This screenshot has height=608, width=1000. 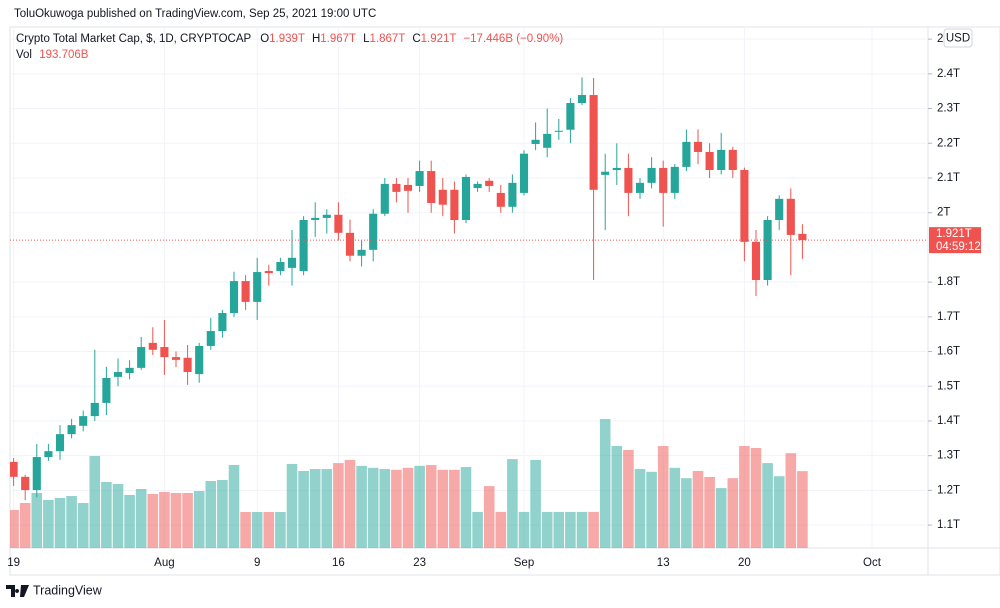 What do you see at coordinates (68, 590) in the screenshot?
I see `brand-name: TradingView` at bounding box center [68, 590].